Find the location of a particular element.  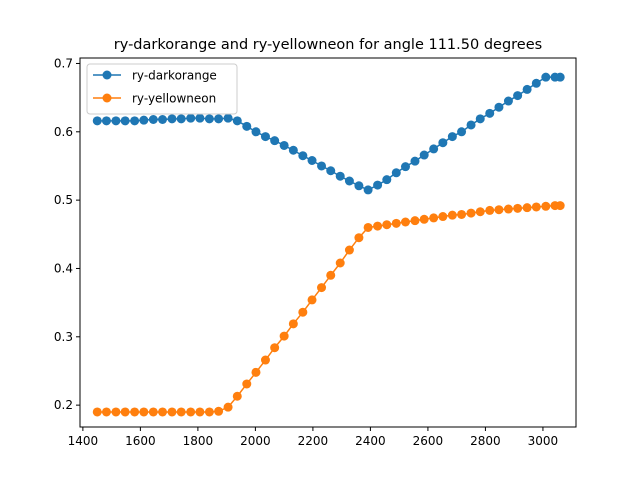

y-tick-label: 0.7 is located at coordinates (63, 63).